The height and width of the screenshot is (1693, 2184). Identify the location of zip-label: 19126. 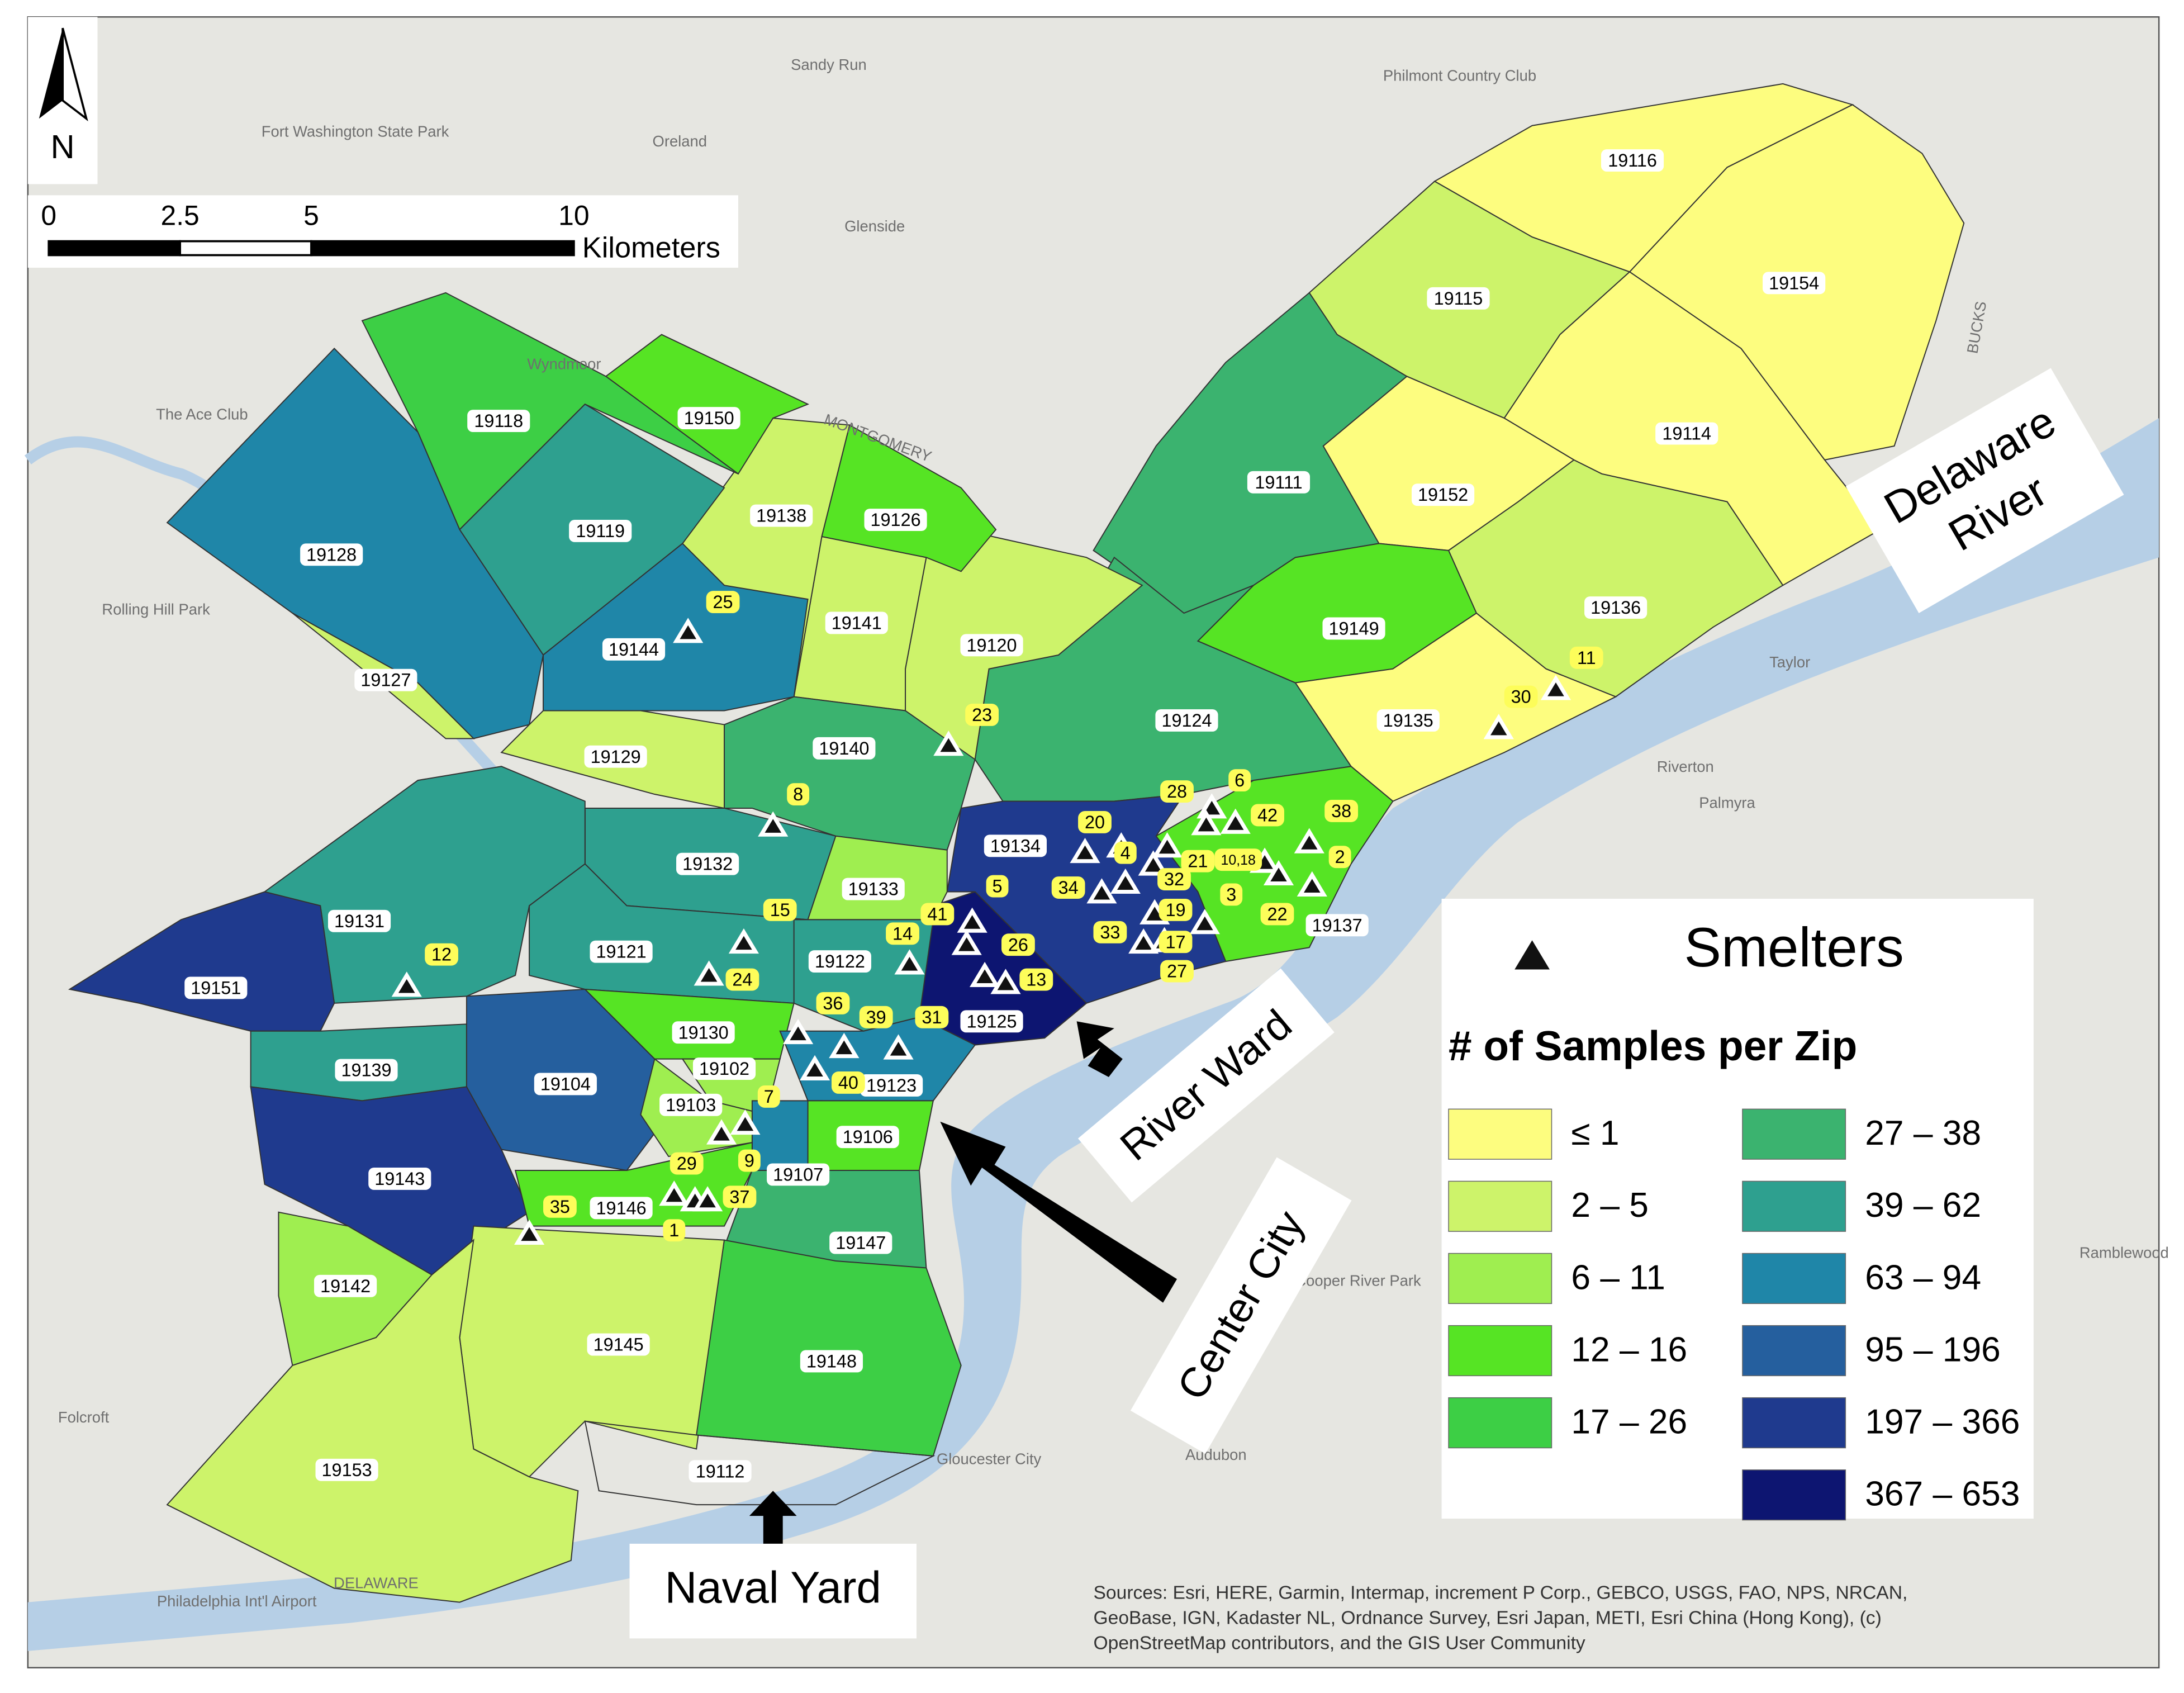
(896, 520).